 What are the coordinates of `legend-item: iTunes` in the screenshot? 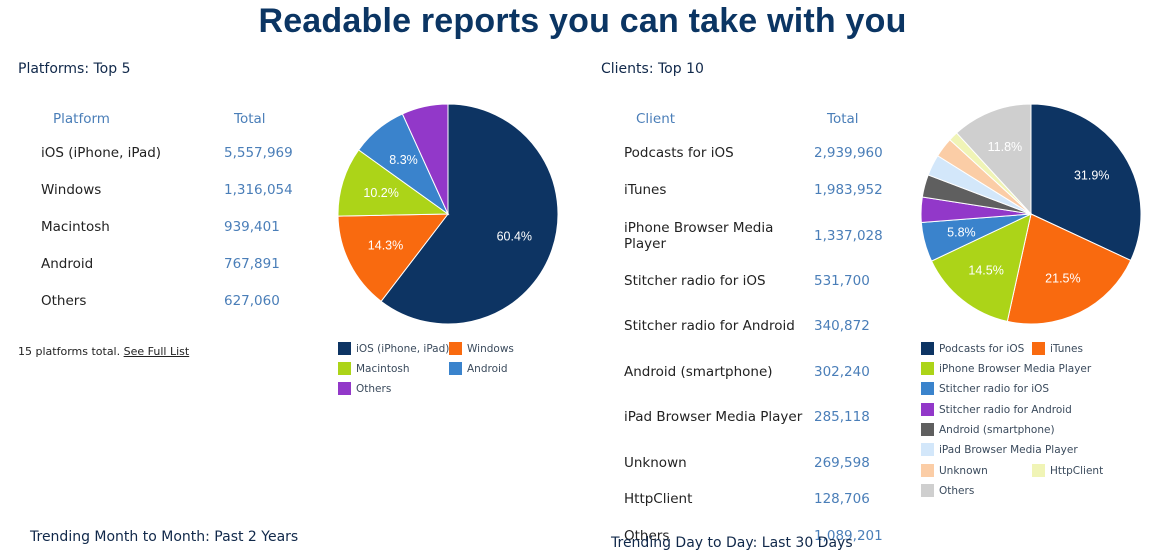 It's located at (1057, 348).